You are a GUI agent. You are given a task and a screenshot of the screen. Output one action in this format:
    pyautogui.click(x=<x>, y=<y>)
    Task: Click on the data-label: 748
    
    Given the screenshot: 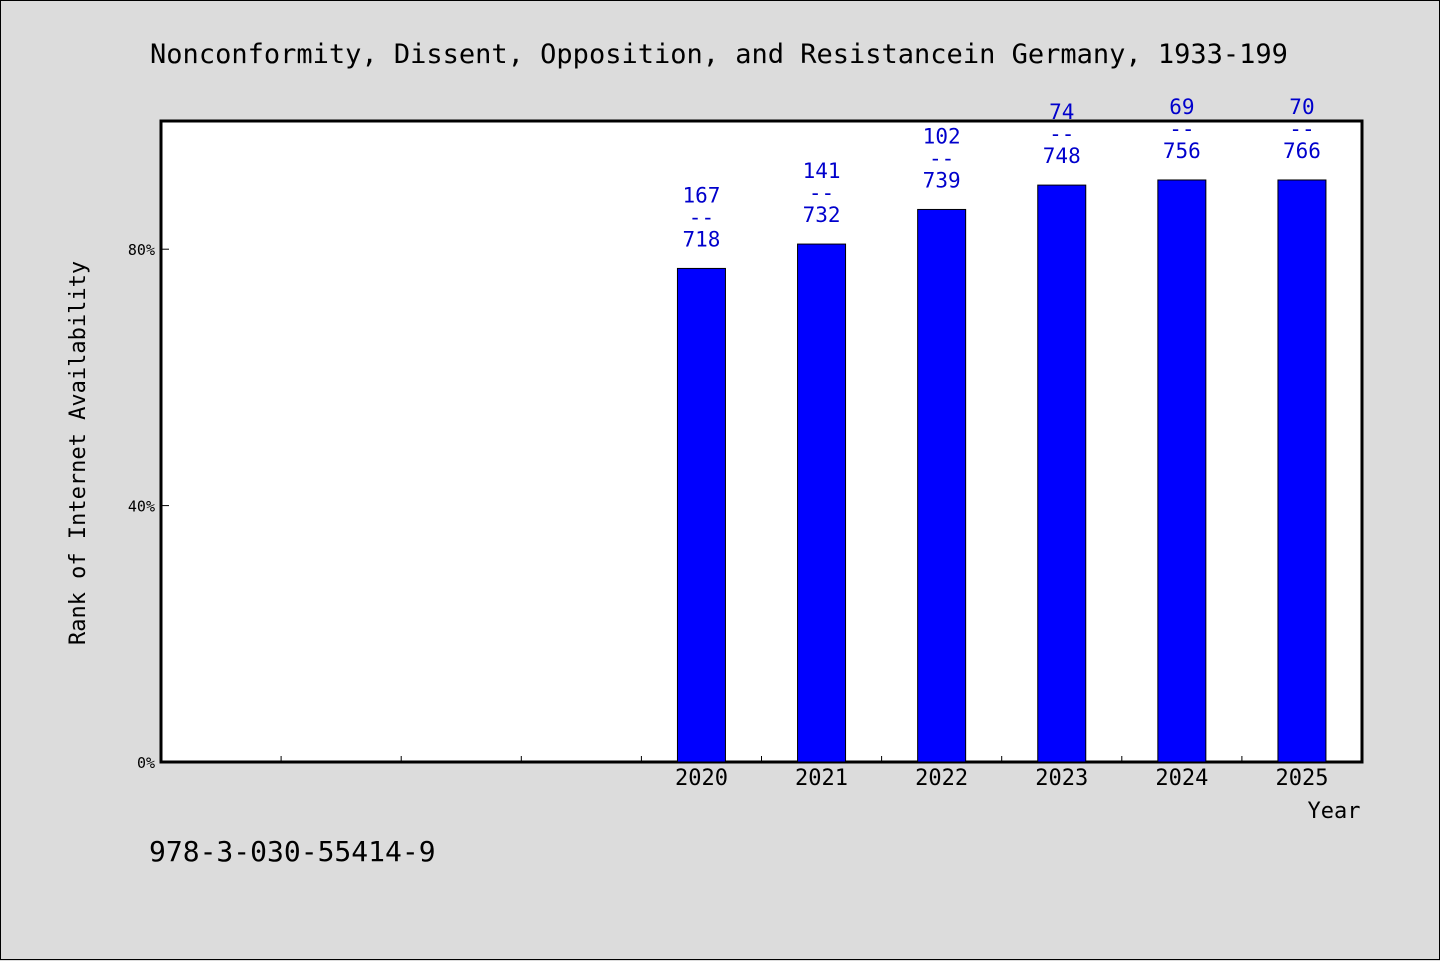 What is the action you would take?
    pyautogui.click(x=1062, y=156)
    